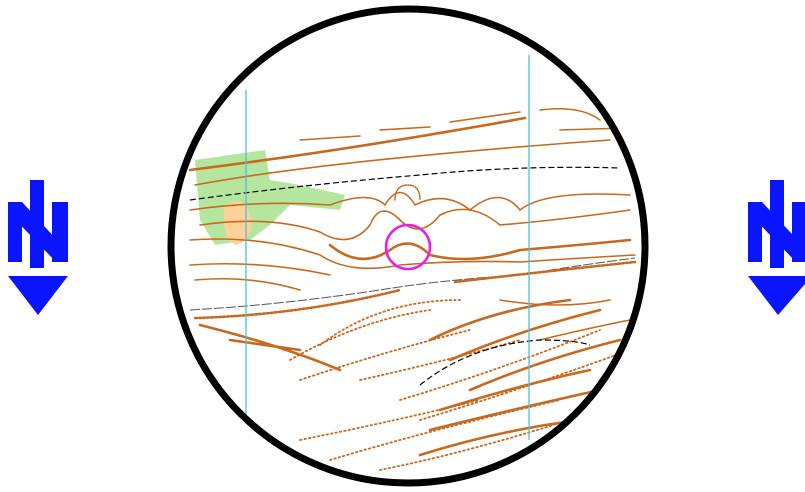  Describe the element at coordinates (38, 247) in the screenshot. I see `north-arrow-left` at that location.